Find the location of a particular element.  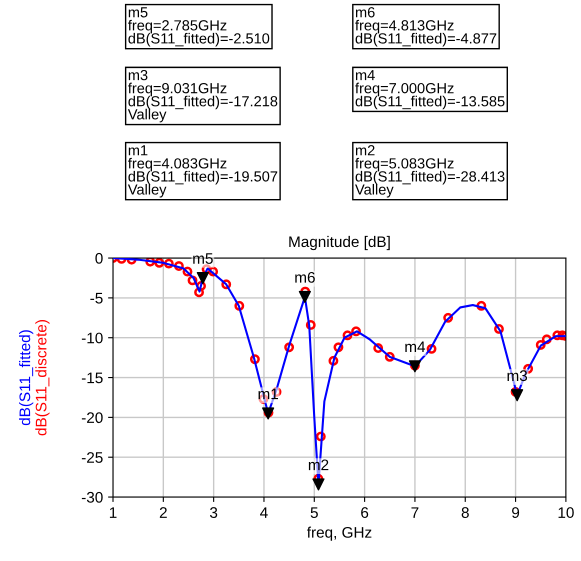

y-tick-label: -15 is located at coordinates (92, 378).